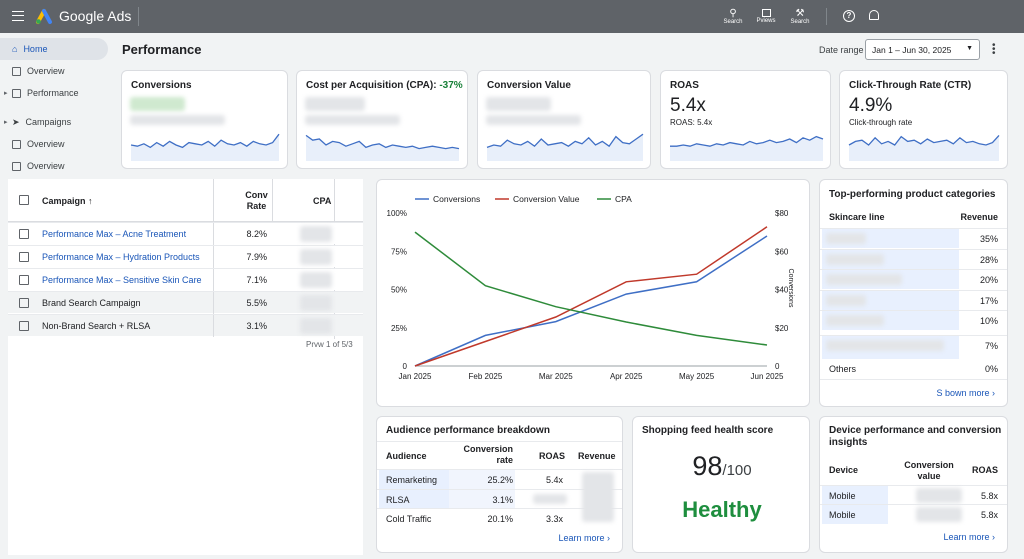 The height and width of the screenshot is (559, 1024). Describe the element at coordinates (399, 251) in the screenshot. I see `y-tick-left: 75%` at that location.